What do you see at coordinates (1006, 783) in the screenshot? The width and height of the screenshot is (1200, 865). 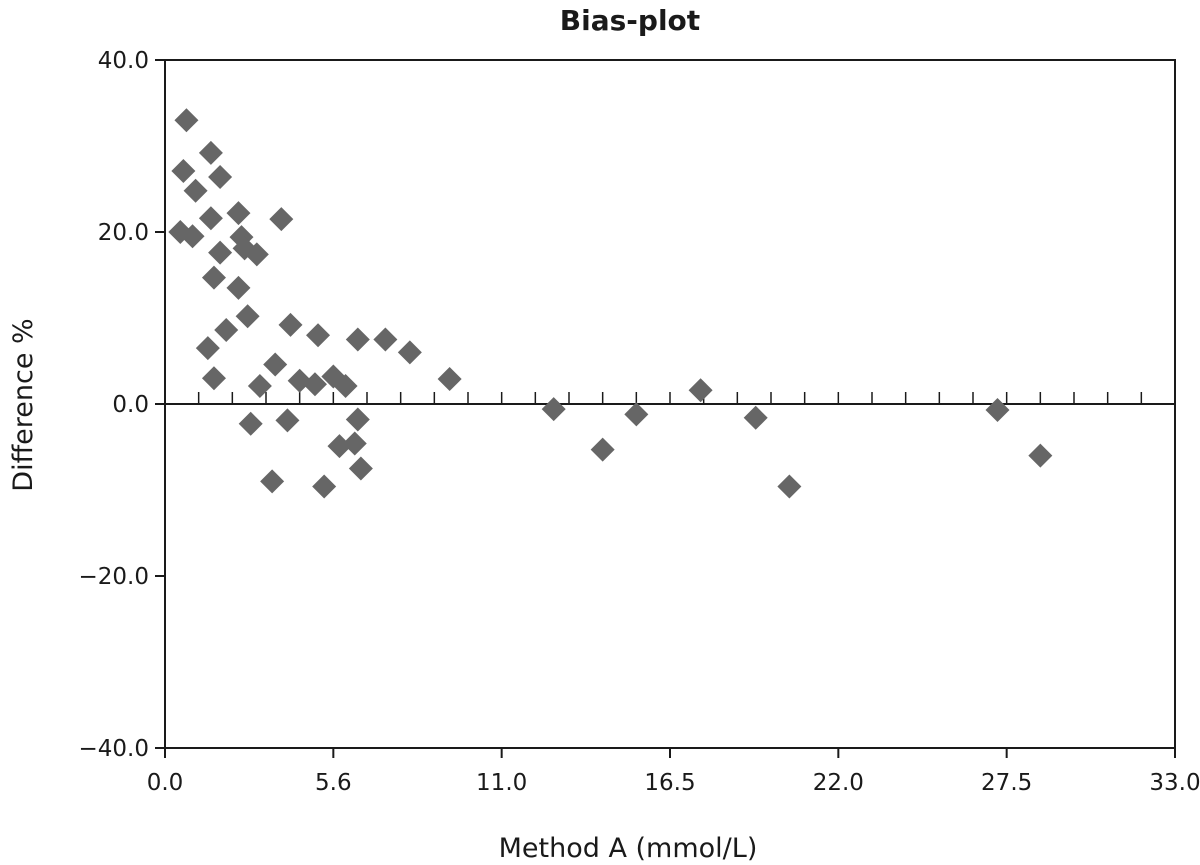 I see `x-tick-label: 27.5` at bounding box center [1006, 783].